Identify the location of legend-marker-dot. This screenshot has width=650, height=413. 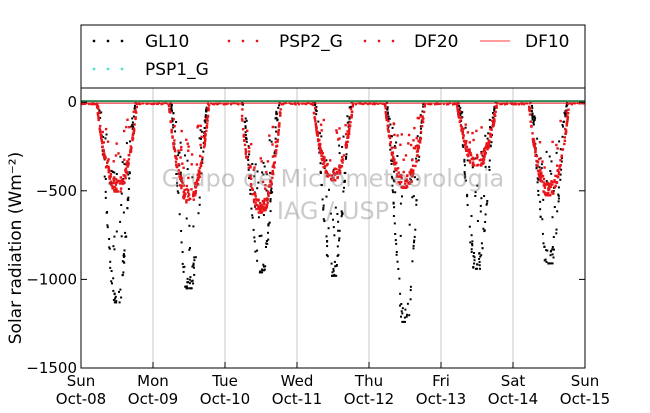
(122, 69).